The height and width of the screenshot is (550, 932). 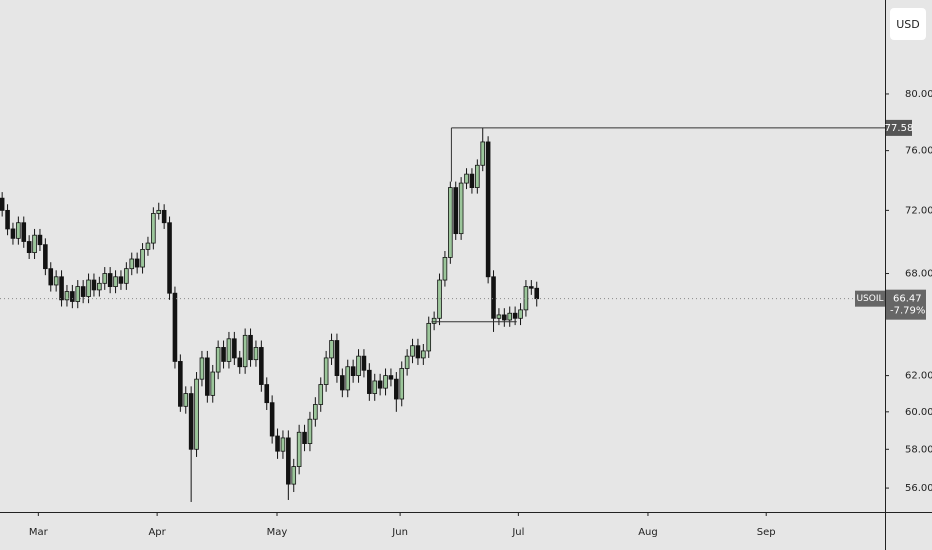 What do you see at coordinates (906, 304) in the screenshot?
I see `last-price-box` at bounding box center [906, 304].